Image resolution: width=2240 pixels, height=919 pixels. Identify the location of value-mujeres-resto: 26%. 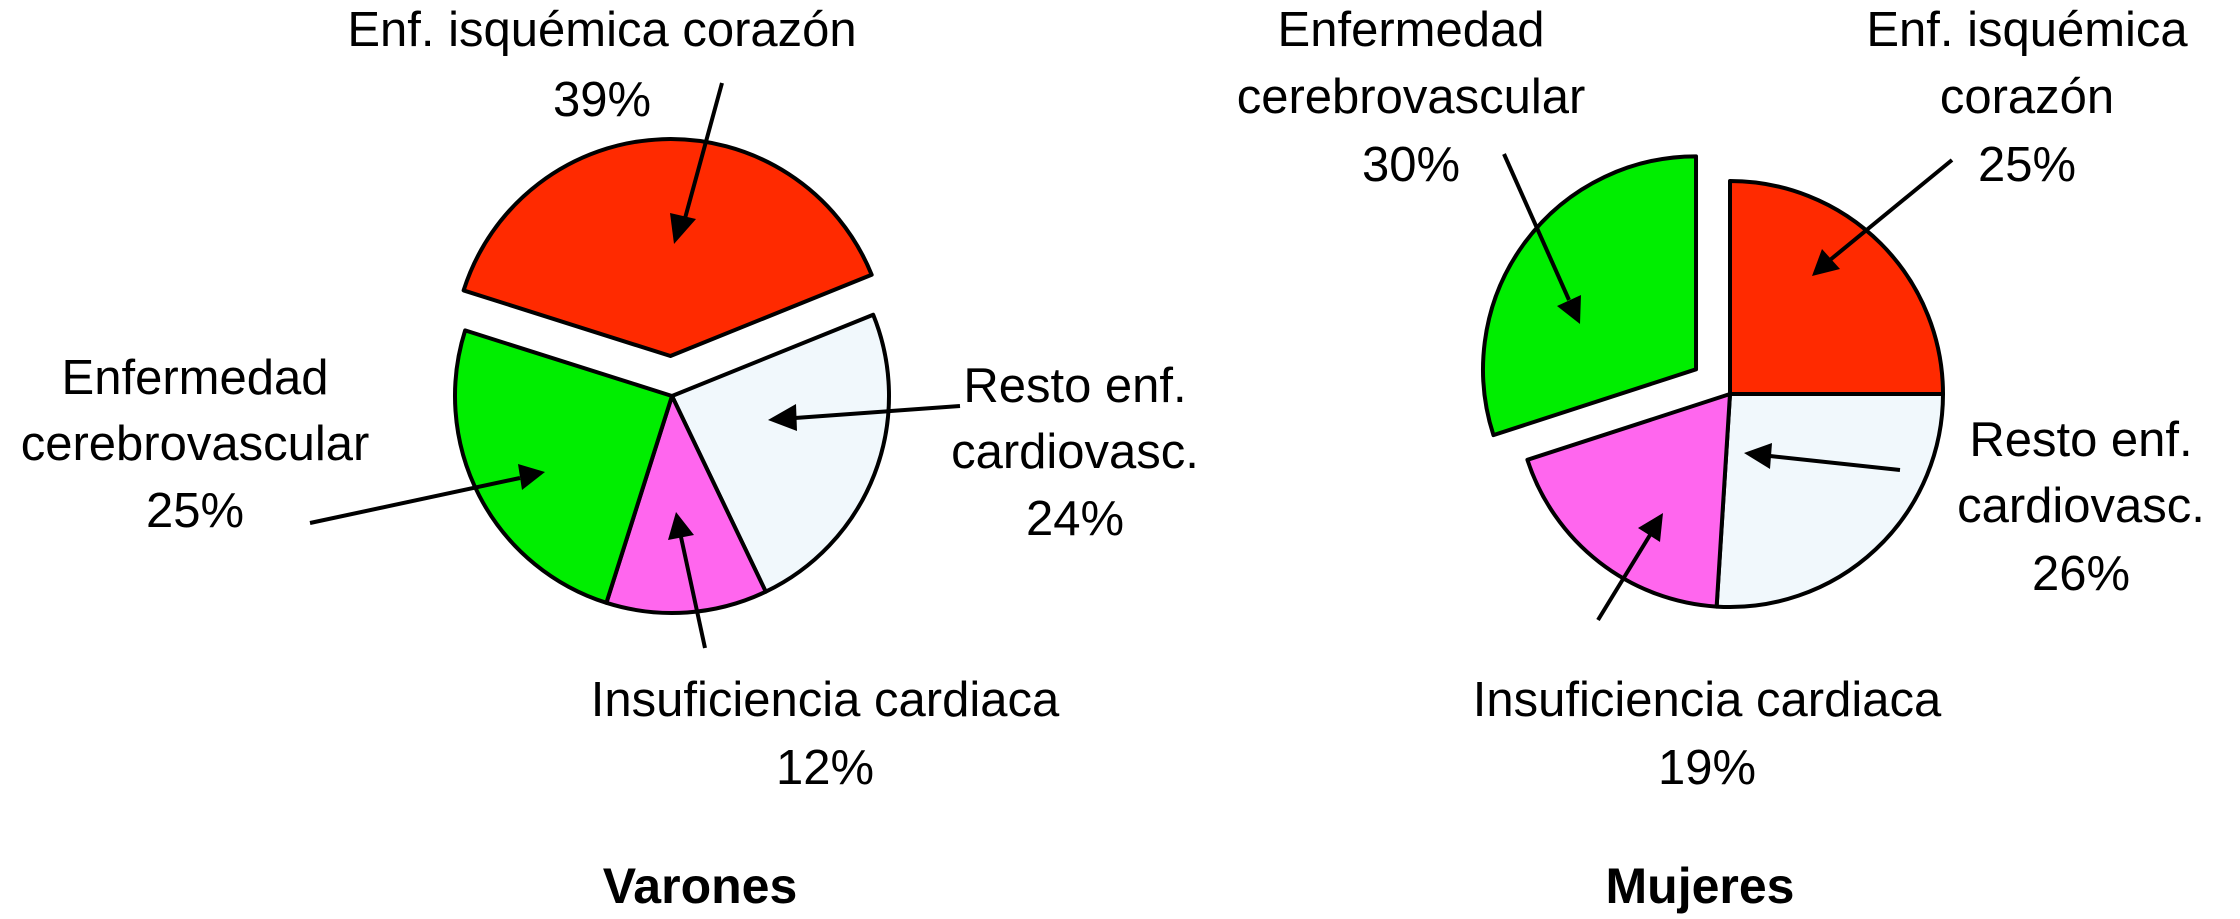
(2081, 574).